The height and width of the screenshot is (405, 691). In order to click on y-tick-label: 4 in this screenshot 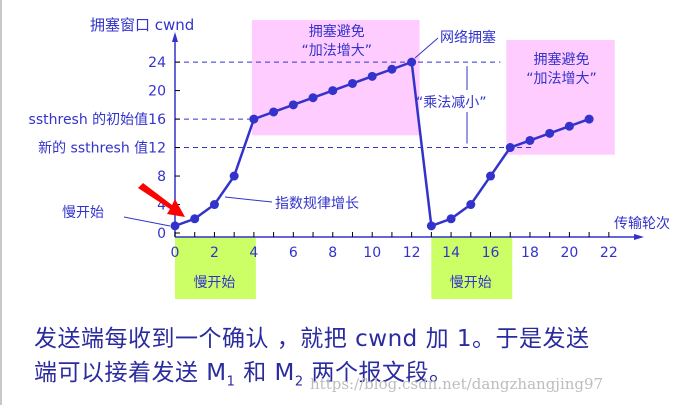, I will do `click(161, 206)`.